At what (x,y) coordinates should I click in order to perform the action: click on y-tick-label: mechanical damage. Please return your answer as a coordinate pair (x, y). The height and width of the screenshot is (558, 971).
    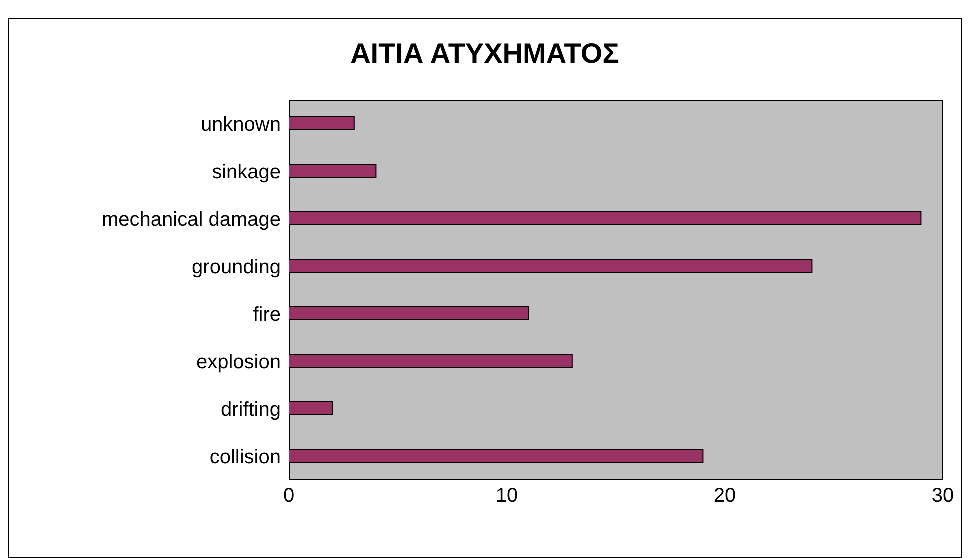
    Looking at the image, I should click on (191, 219).